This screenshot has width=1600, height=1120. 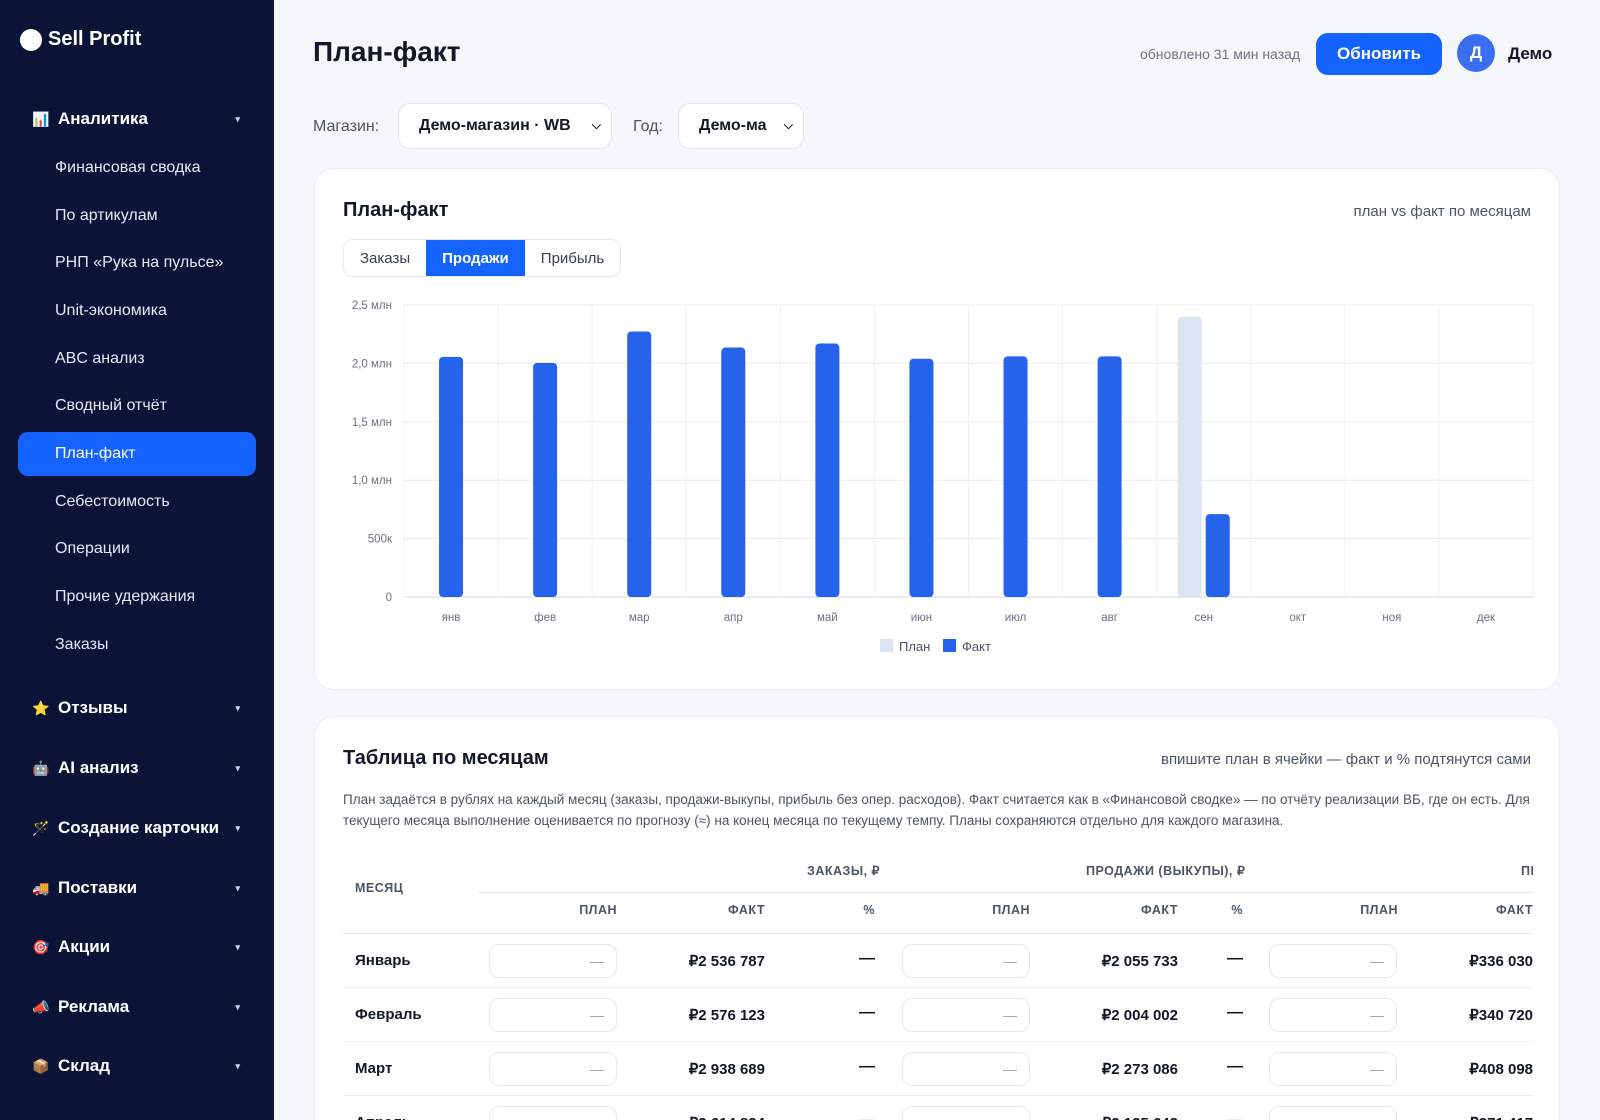 I want to click on store-select: Демо-магазин · WB ⌵, so click(x=505, y=126).